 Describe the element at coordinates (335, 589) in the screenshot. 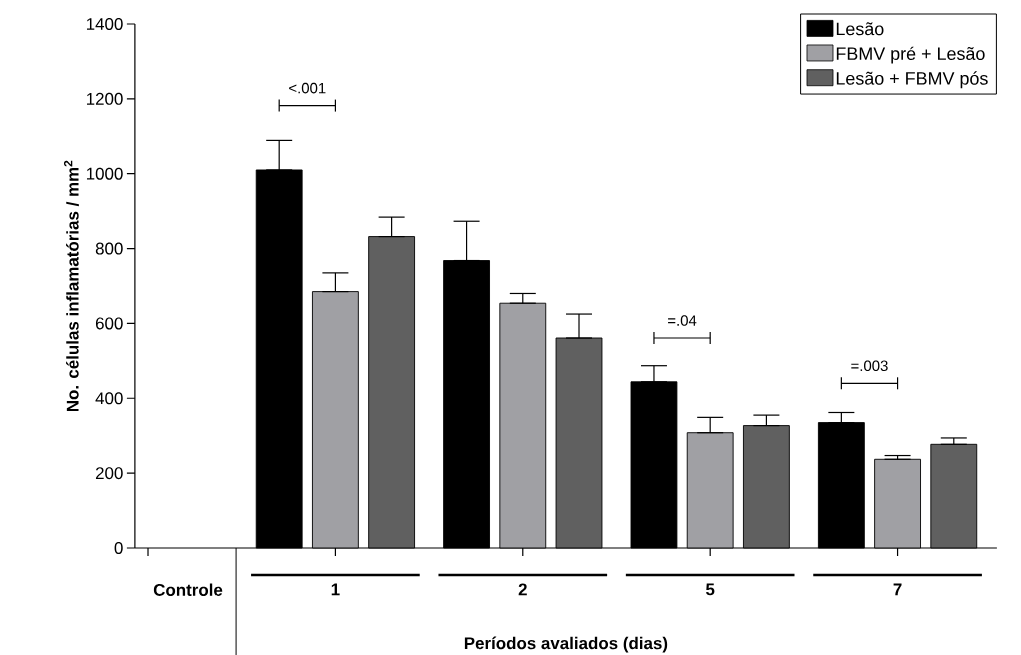

I see `x-tick-label: 1` at that location.